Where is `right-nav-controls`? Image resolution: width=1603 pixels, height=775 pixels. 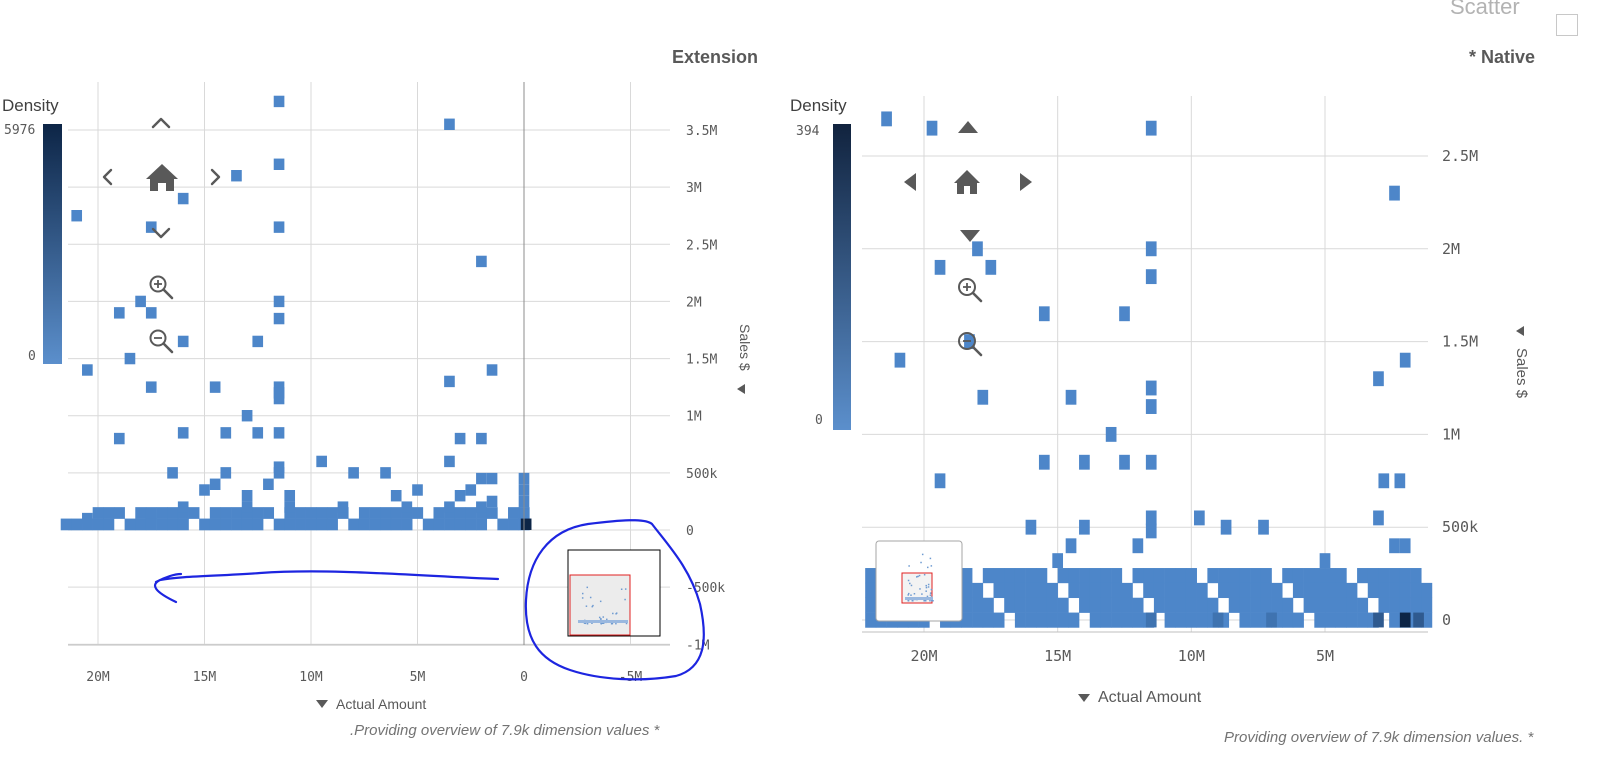
right-nav-controls is located at coordinates (968, 239).